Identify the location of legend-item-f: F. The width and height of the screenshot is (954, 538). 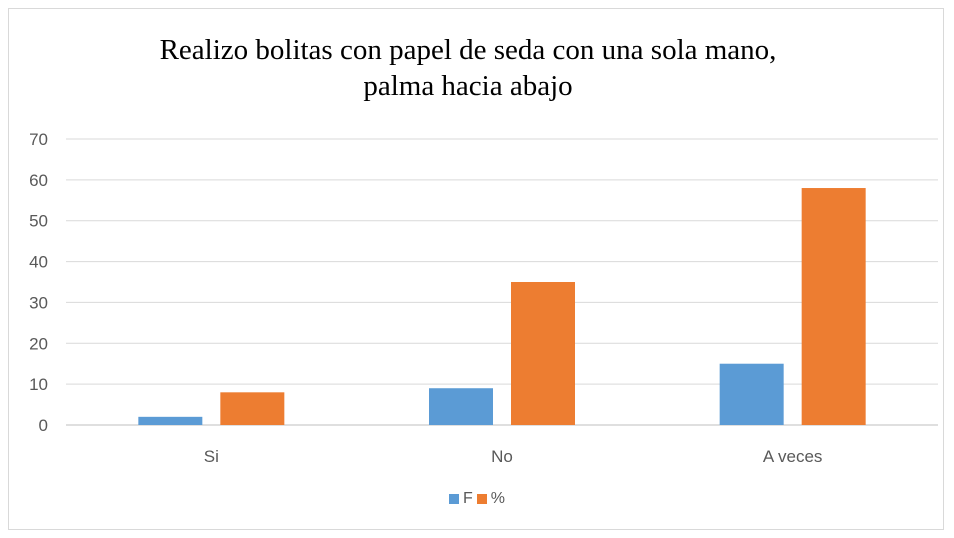
(460, 499).